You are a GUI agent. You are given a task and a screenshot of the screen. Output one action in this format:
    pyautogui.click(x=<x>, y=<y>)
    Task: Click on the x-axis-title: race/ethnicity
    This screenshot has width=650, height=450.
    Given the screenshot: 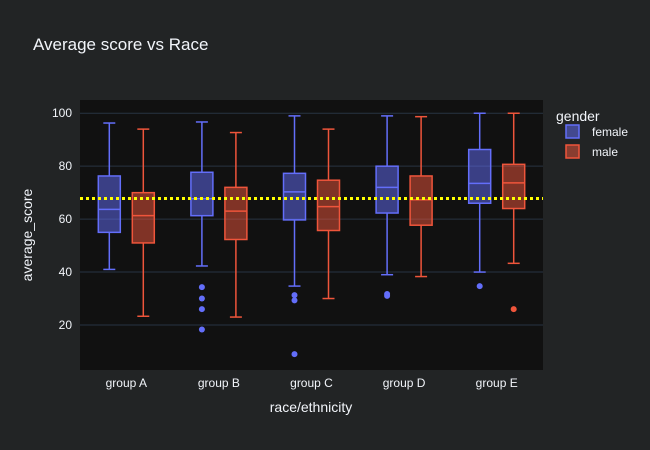 What is the action you would take?
    pyautogui.click(x=311, y=407)
    